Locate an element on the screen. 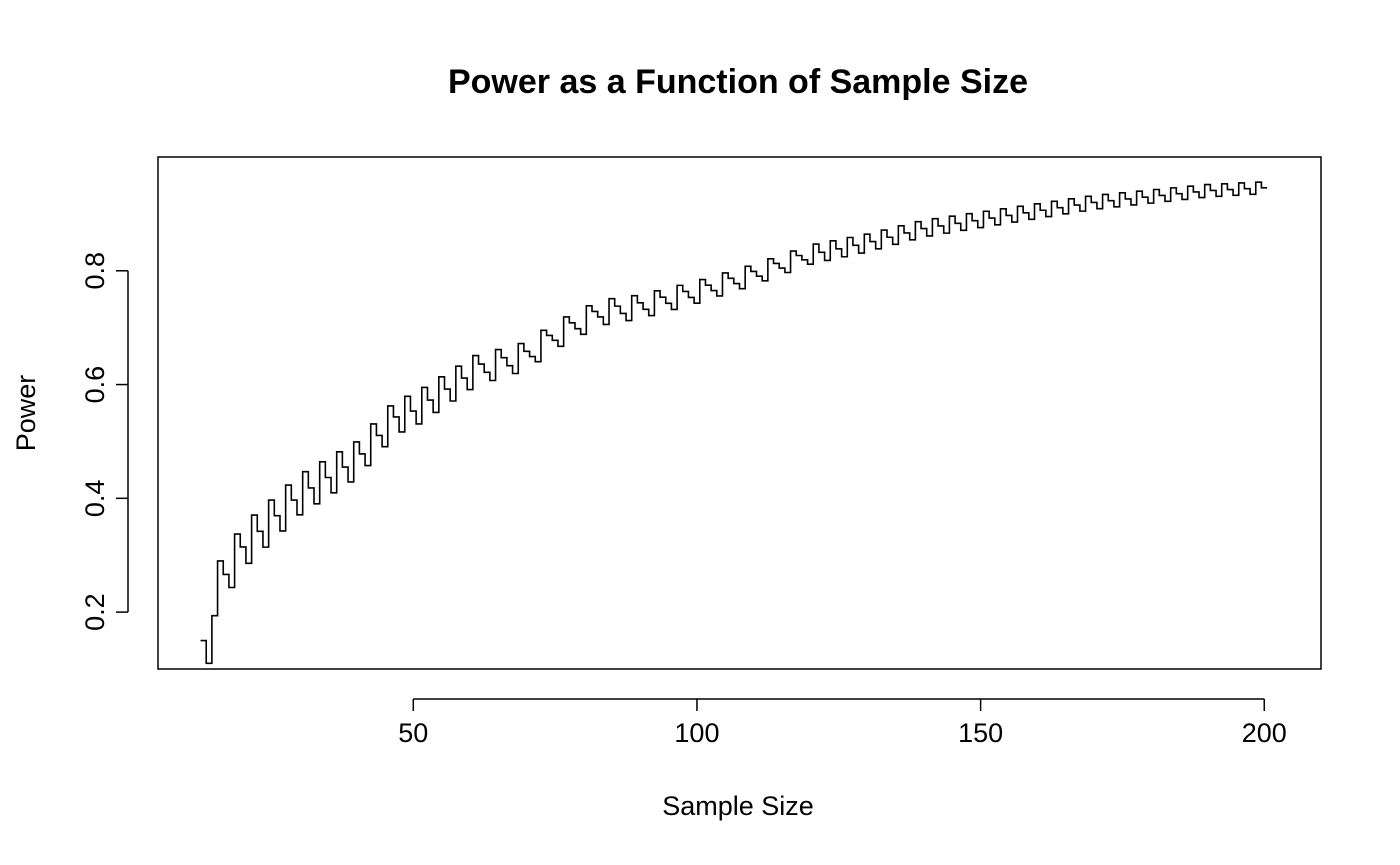  x-tick-label: 200 is located at coordinates (1264, 733).